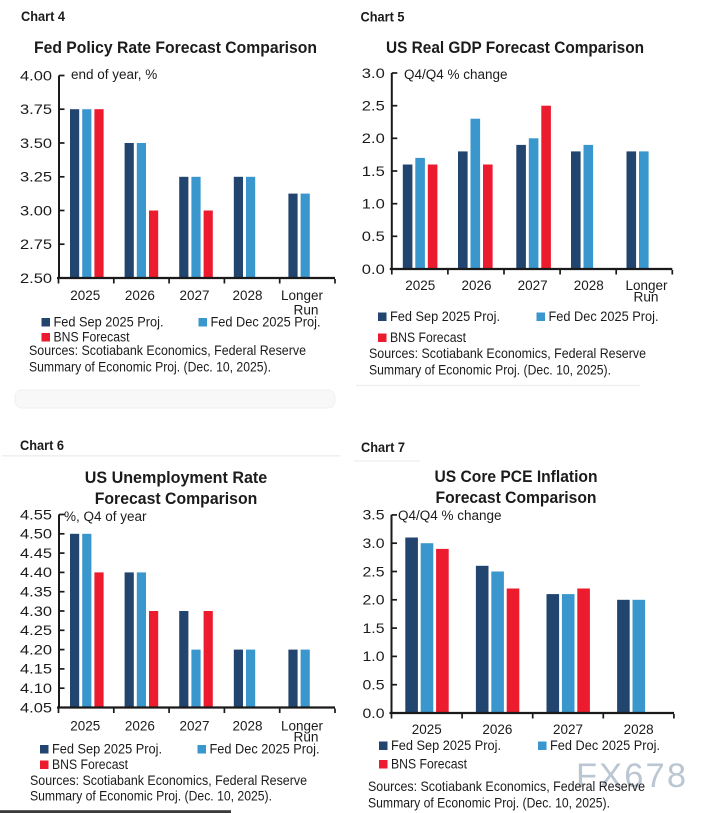 This screenshot has height=813, width=708. I want to click on svg-text: US Core PCE Inflation, so click(516, 476).